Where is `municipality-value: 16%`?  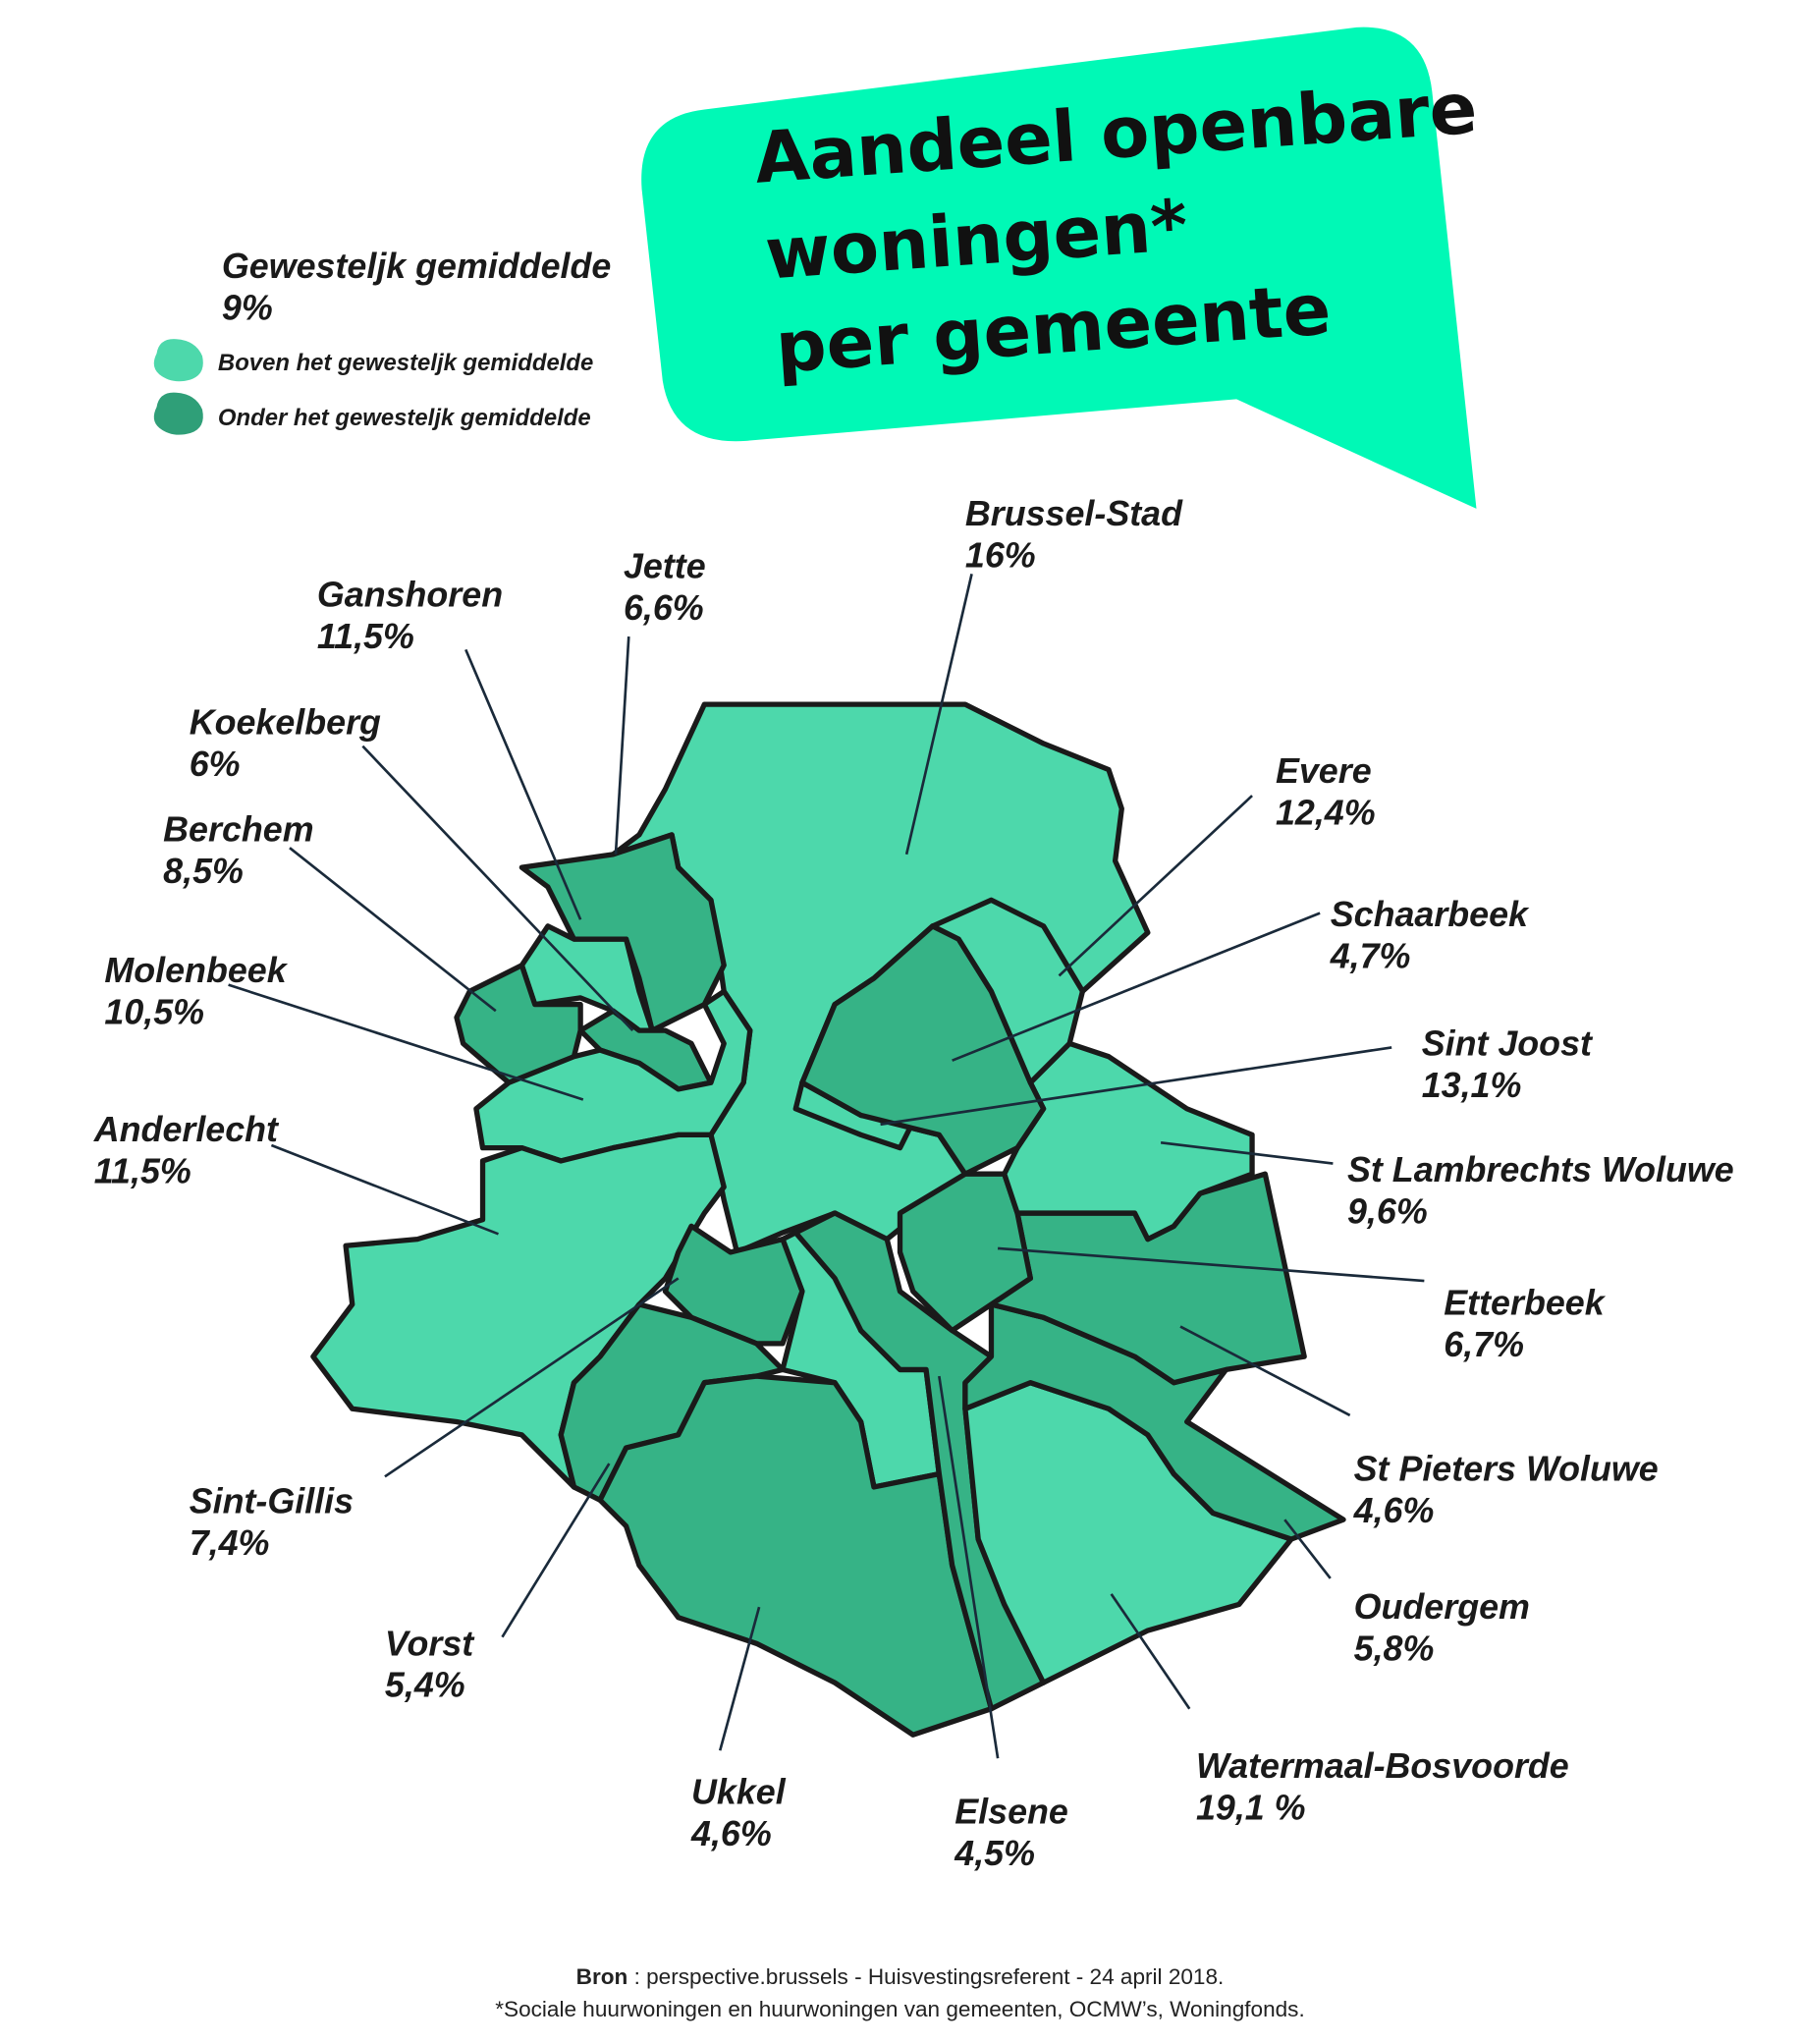
municipality-value: 16% is located at coordinates (1000, 556).